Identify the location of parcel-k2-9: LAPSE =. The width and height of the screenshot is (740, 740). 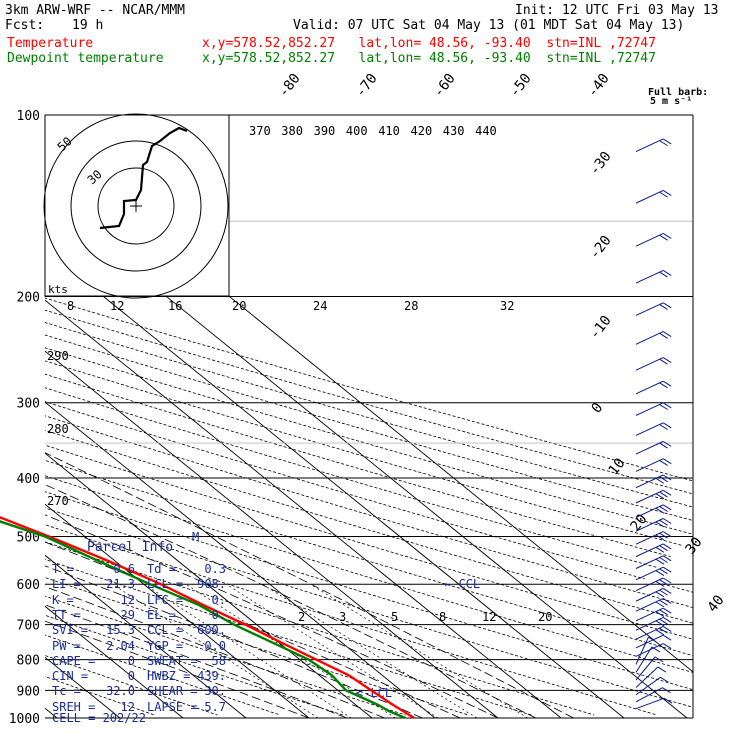
(172, 706).